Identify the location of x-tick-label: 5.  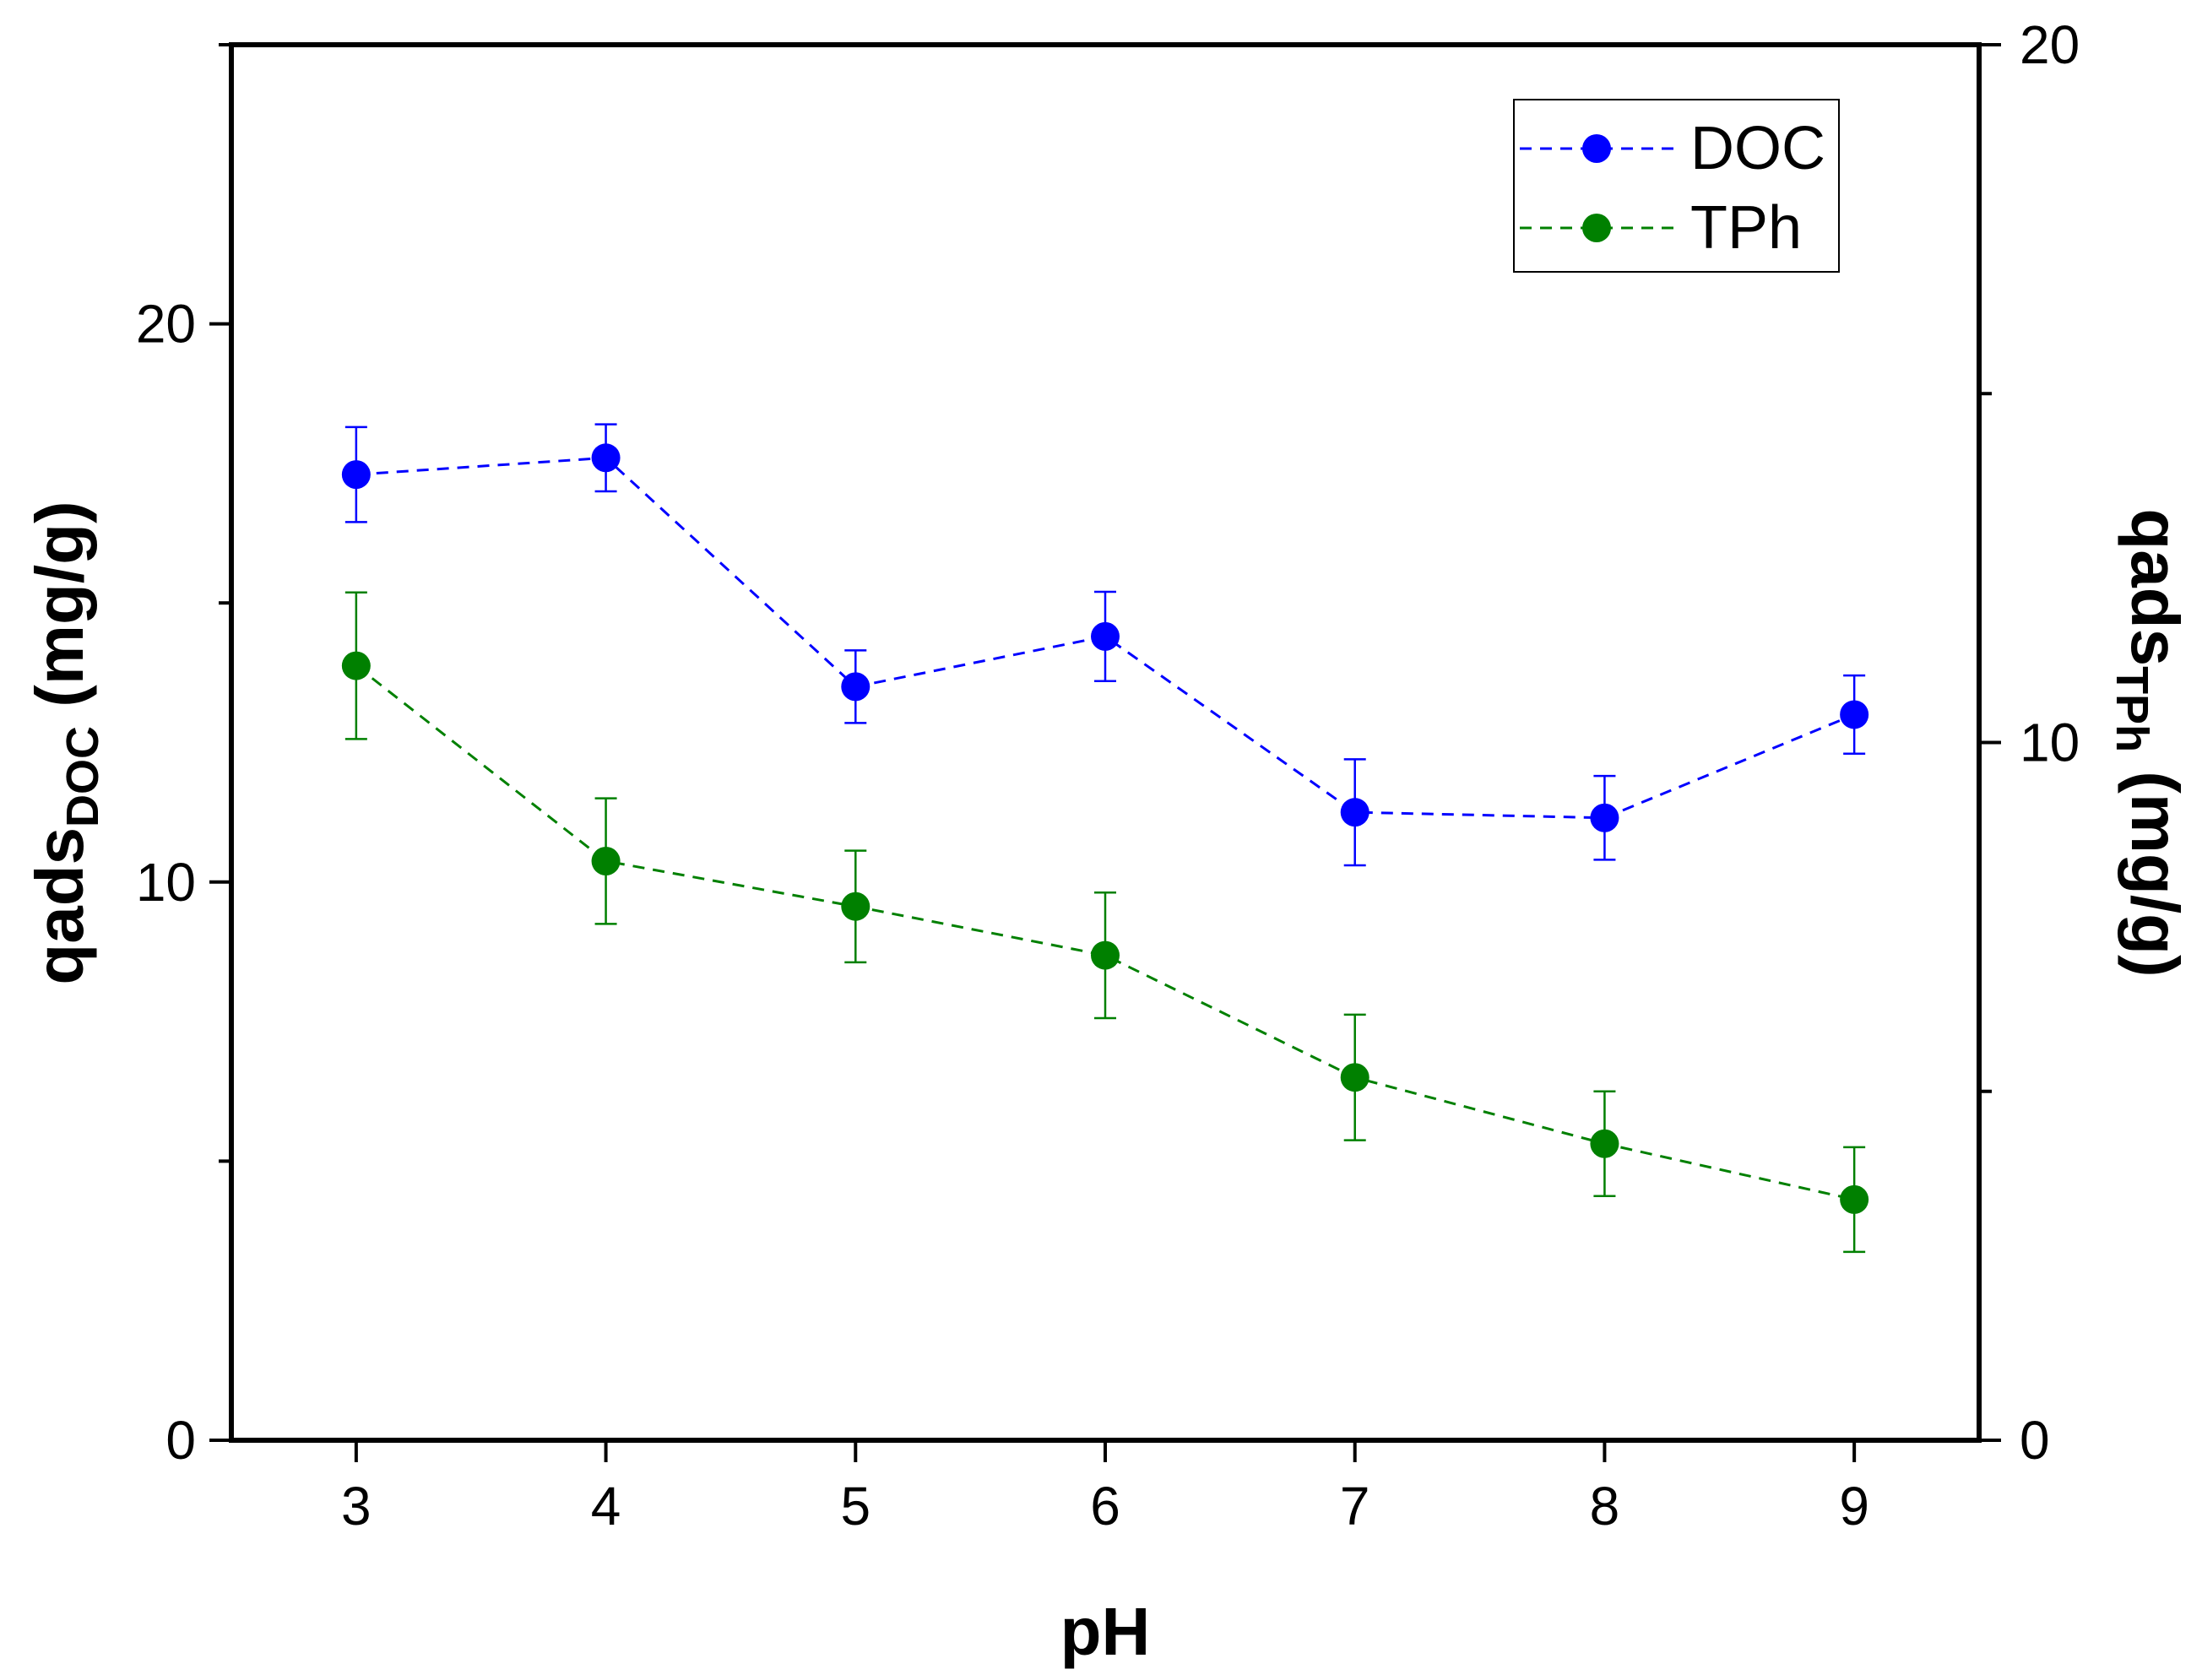
(855, 1506).